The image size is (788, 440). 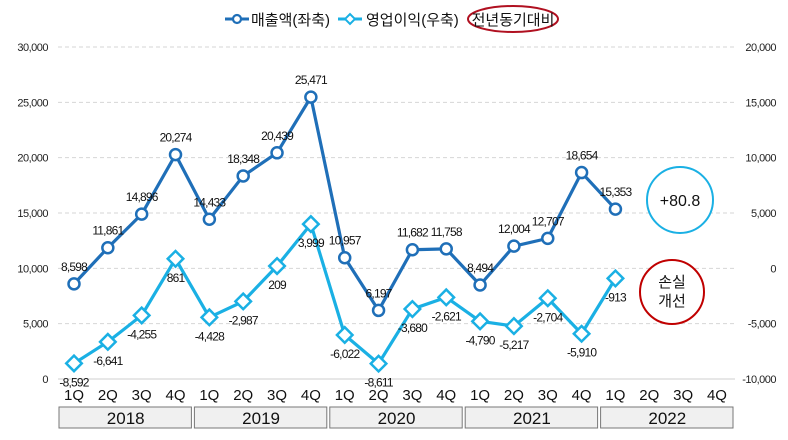 I want to click on year-label: 2019, so click(x=261, y=418).